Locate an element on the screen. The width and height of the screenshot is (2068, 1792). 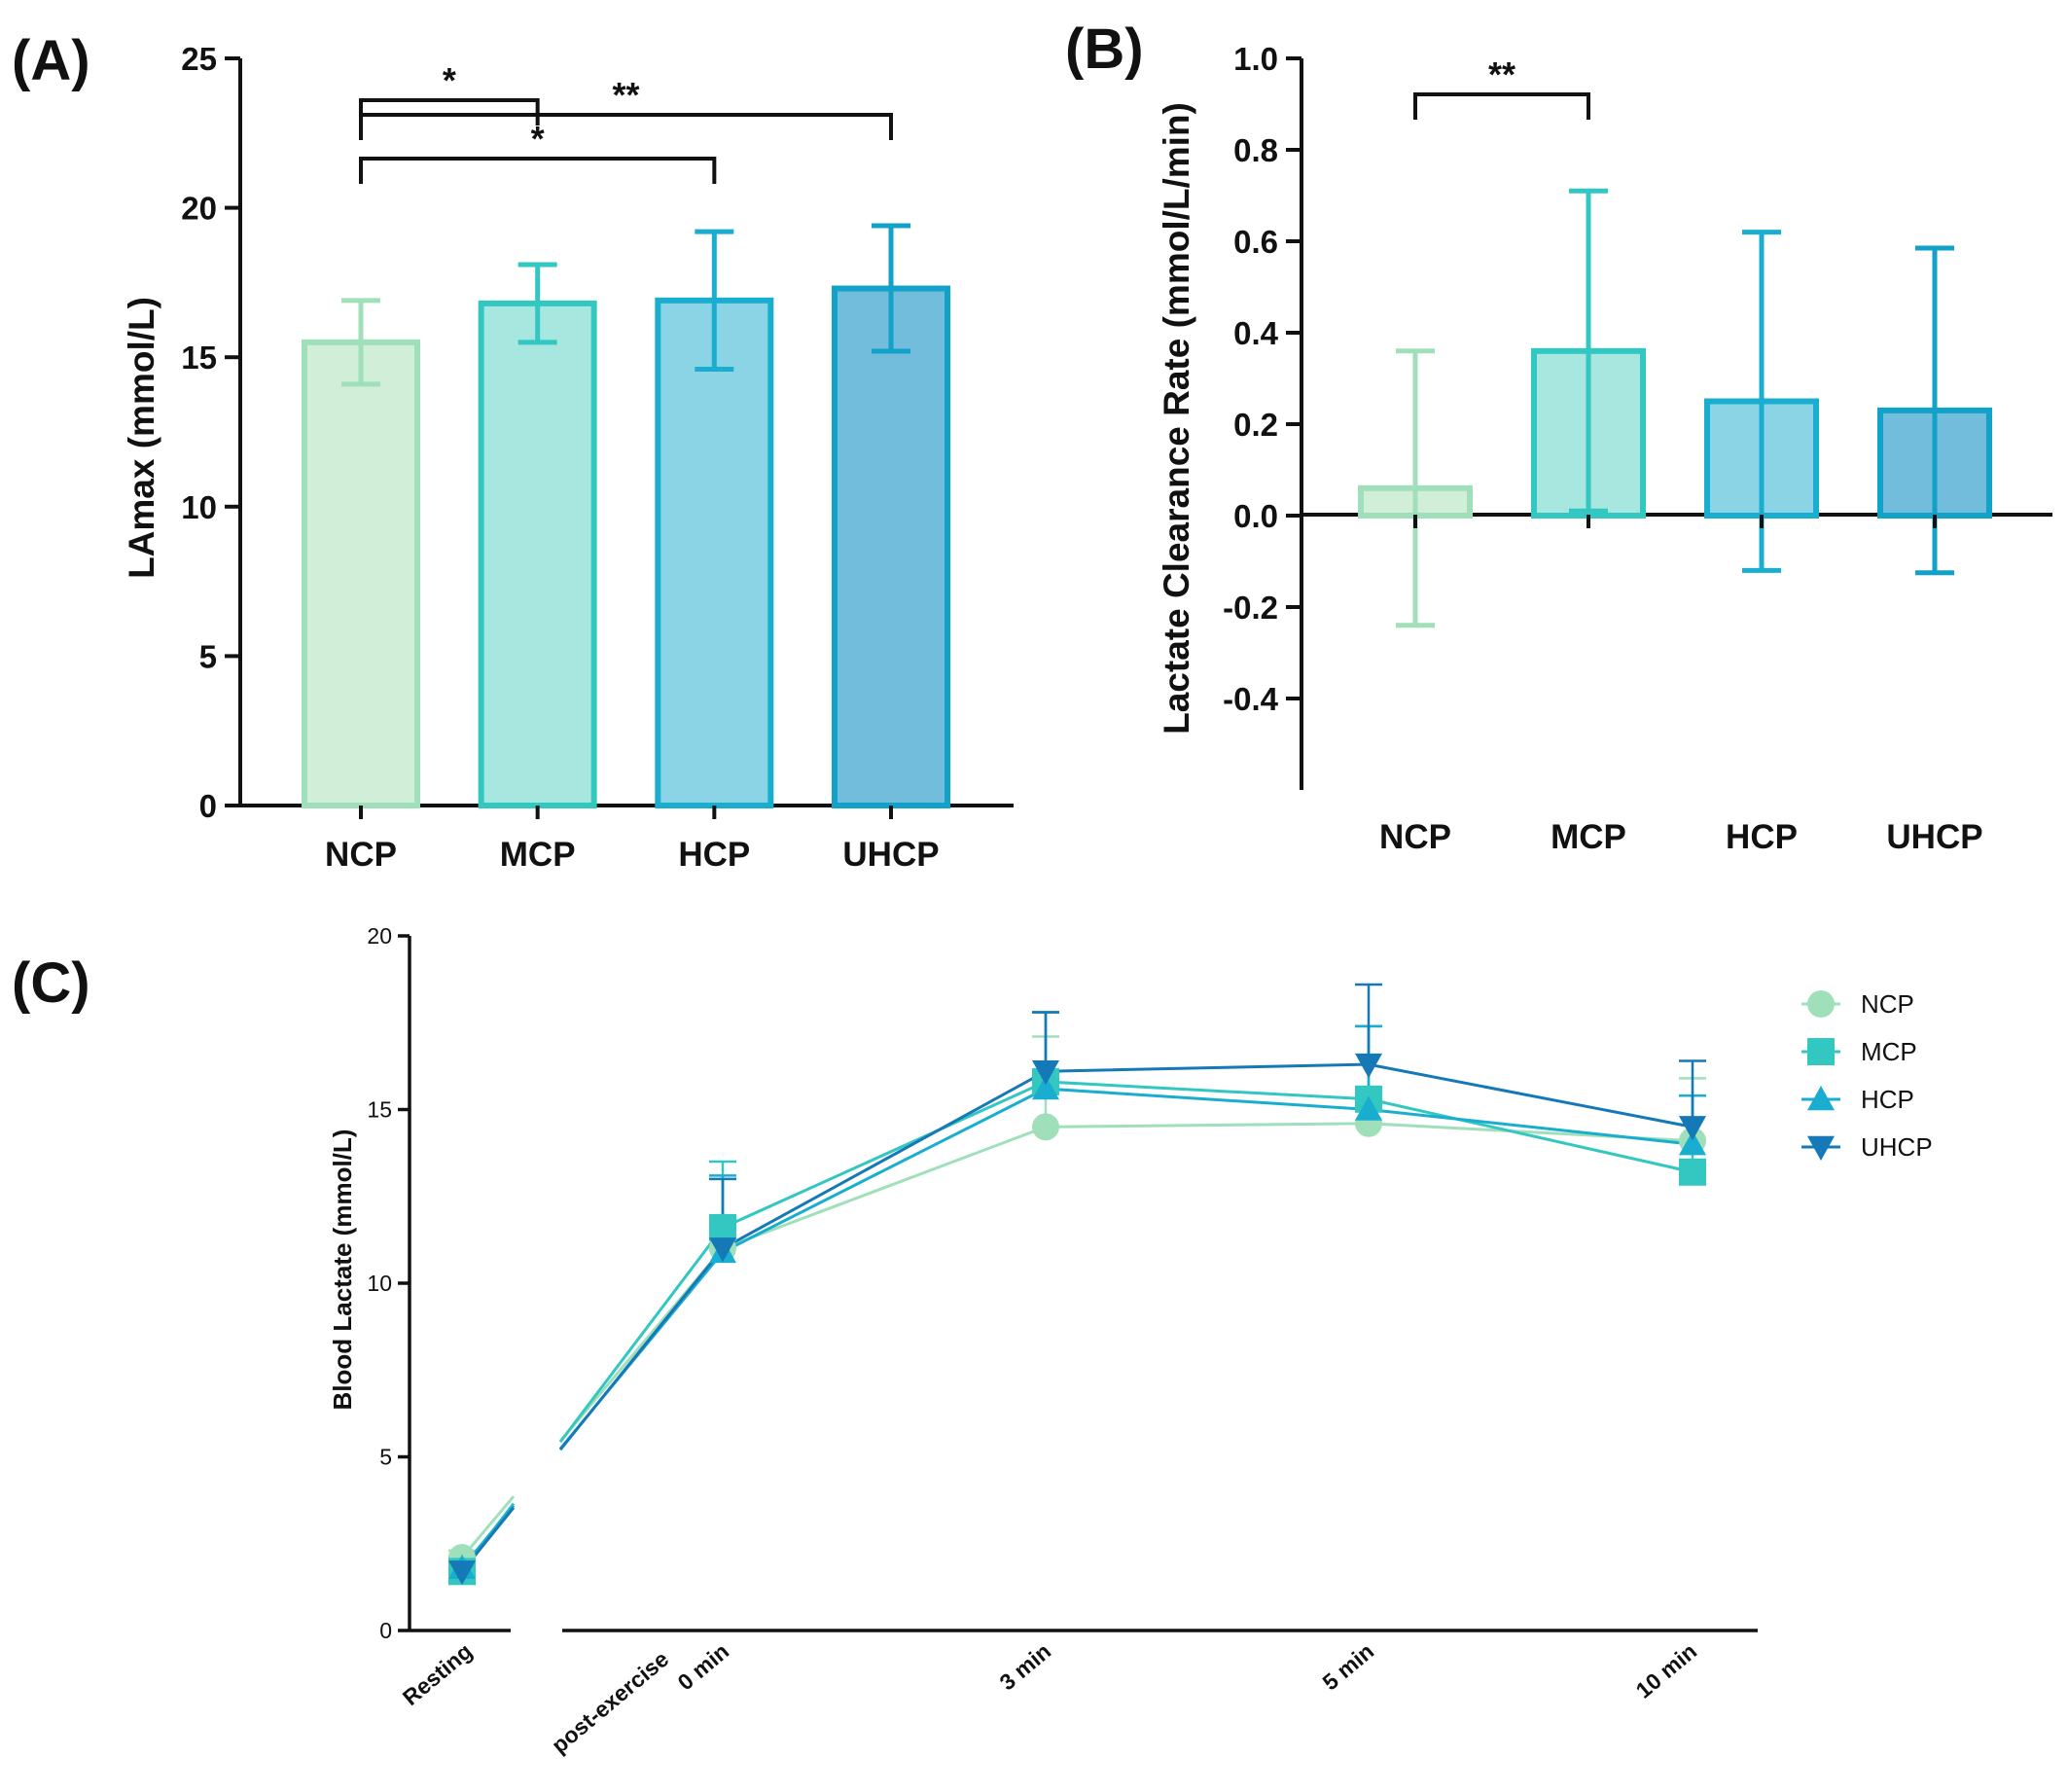
panel-b-y-axis-label: Lactate Clearance Rate (mmol/L/min) is located at coordinates (1176, 419).